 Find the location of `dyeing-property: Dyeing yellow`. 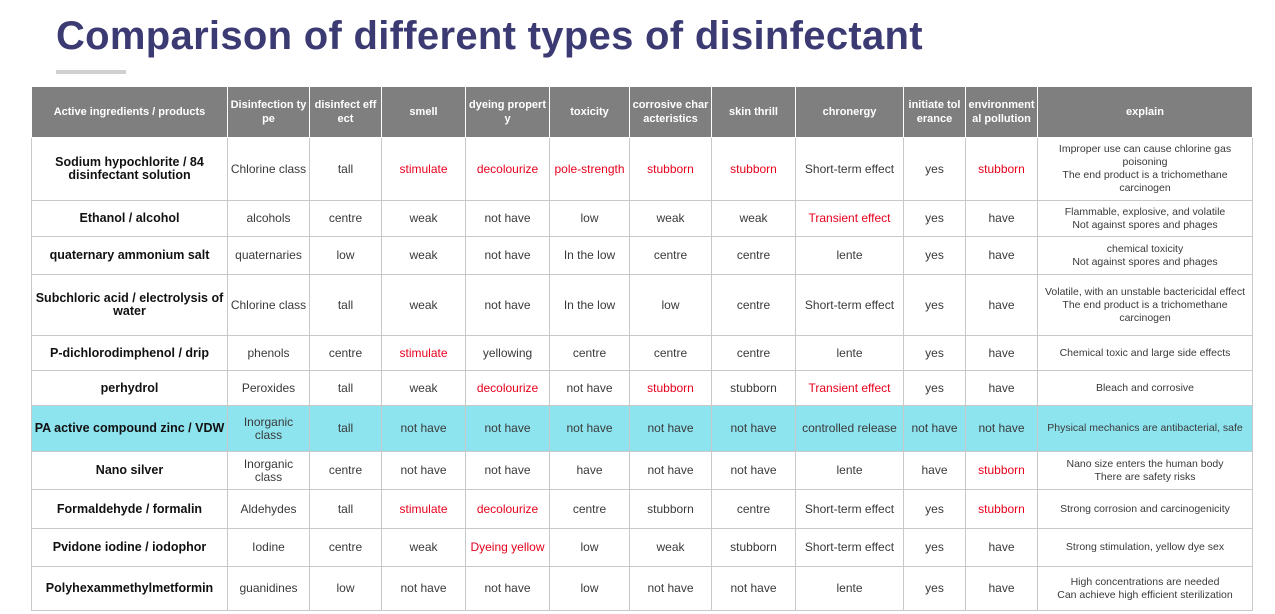

dyeing-property: Dyeing yellow is located at coordinates (507, 547).